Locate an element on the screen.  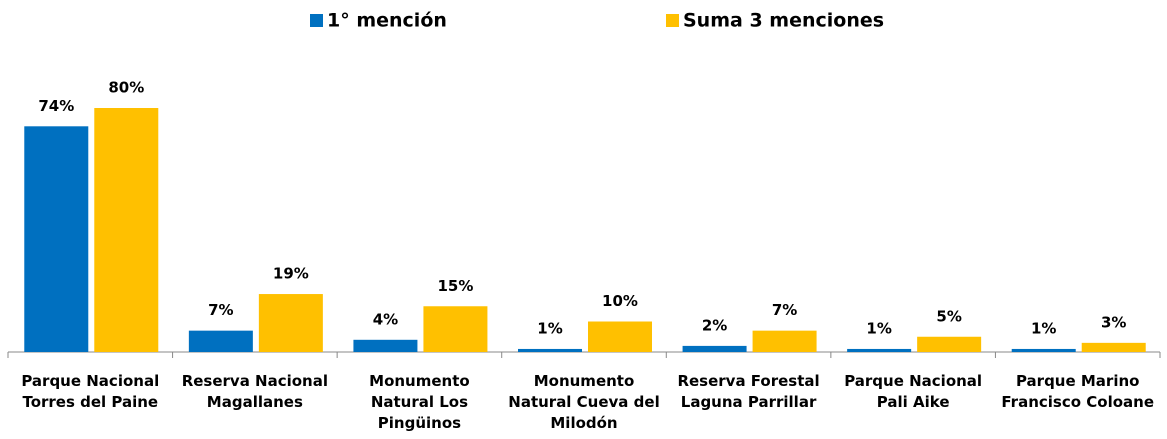
legend-label: Suma 3 menciones is located at coordinates (783, 21).